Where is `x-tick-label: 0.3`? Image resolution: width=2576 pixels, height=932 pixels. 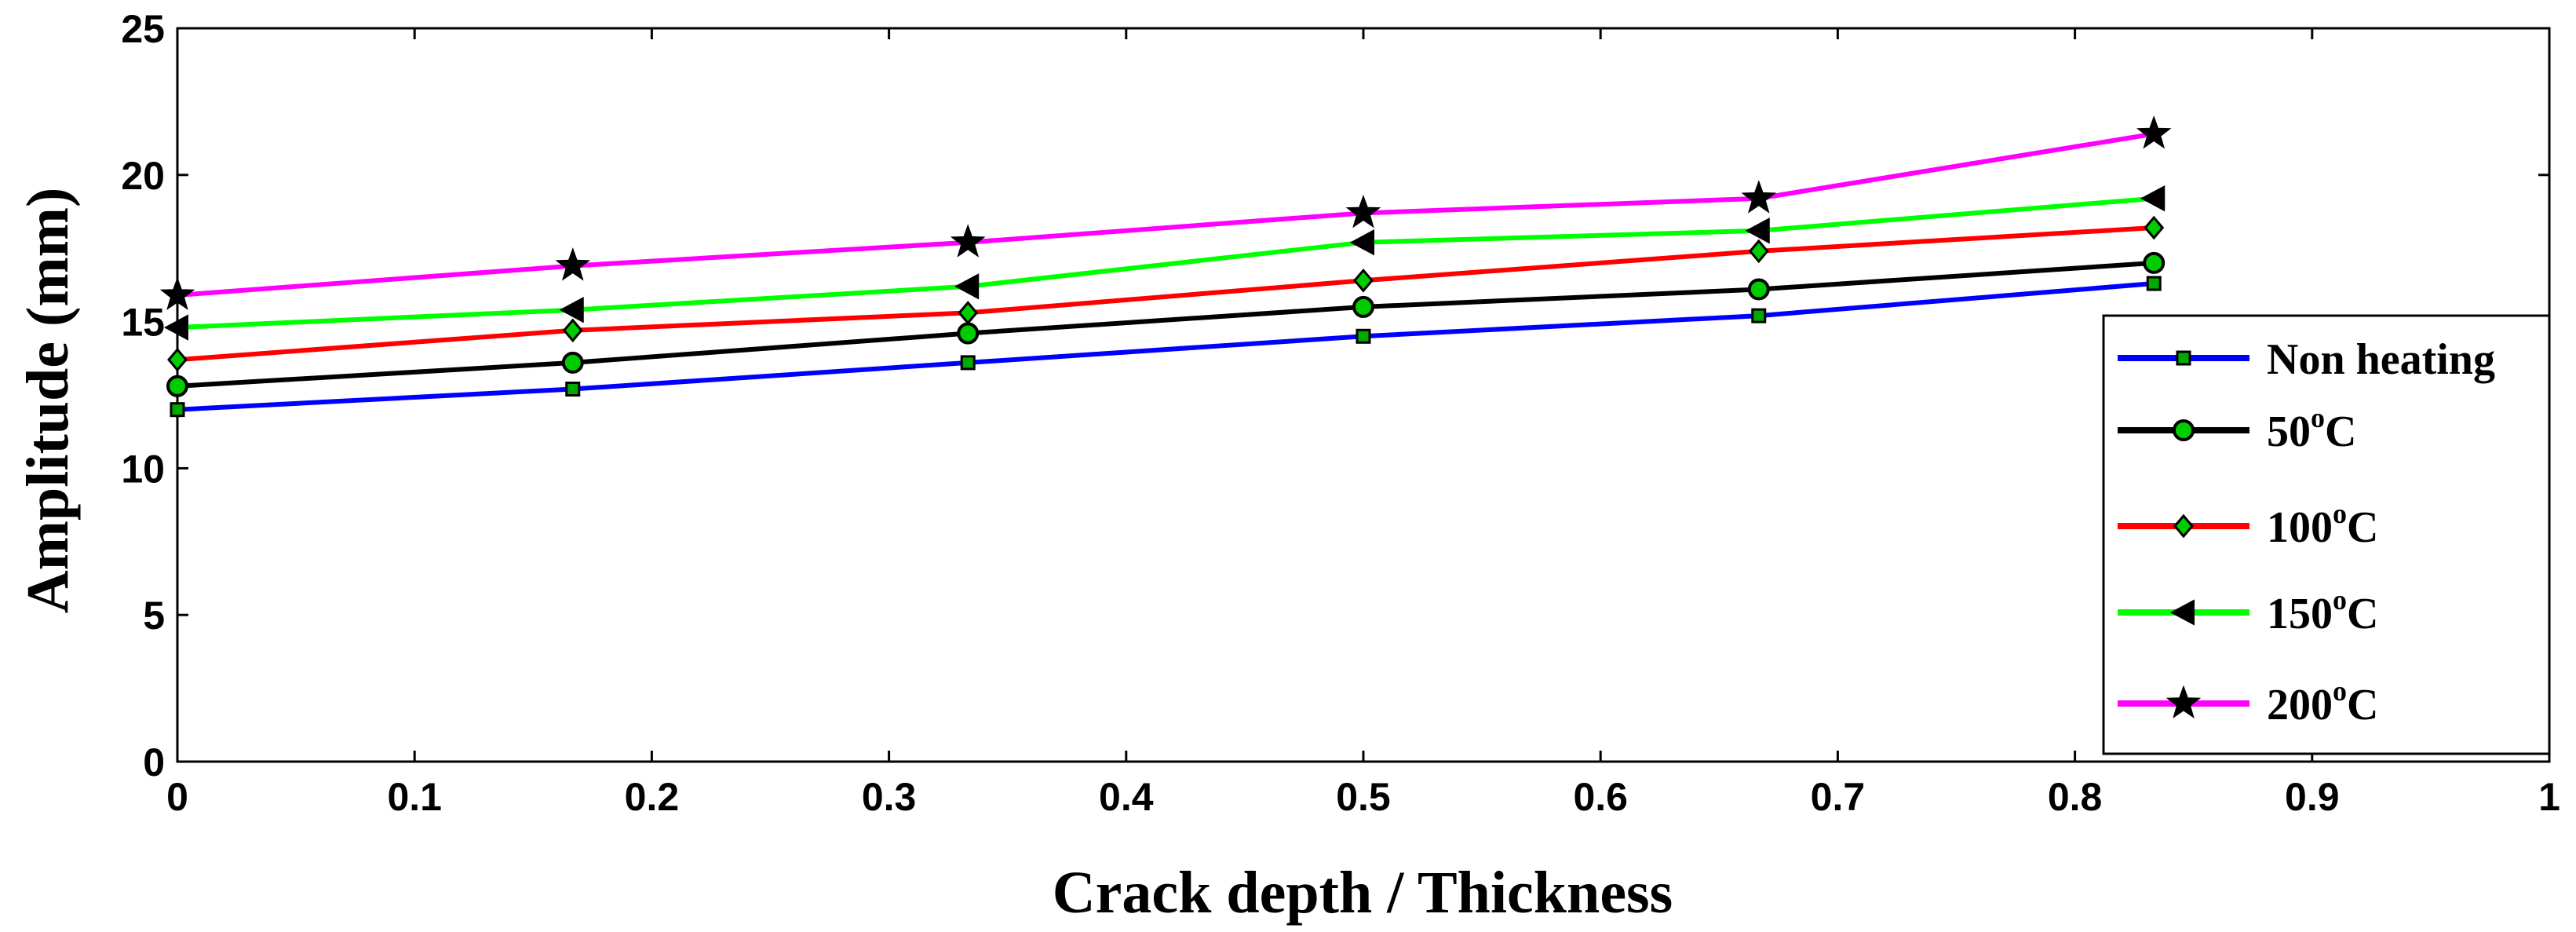 x-tick-label: 0.3 is located at coordinates (890, 797).